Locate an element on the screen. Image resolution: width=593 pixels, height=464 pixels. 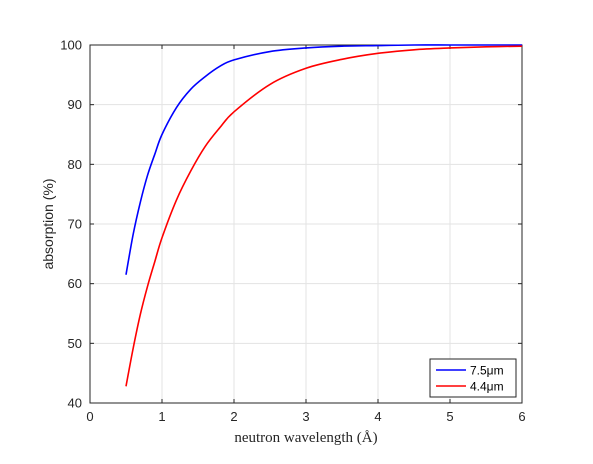
legend: 7.5μm 4.4μm is located at coordinates (473, 378).